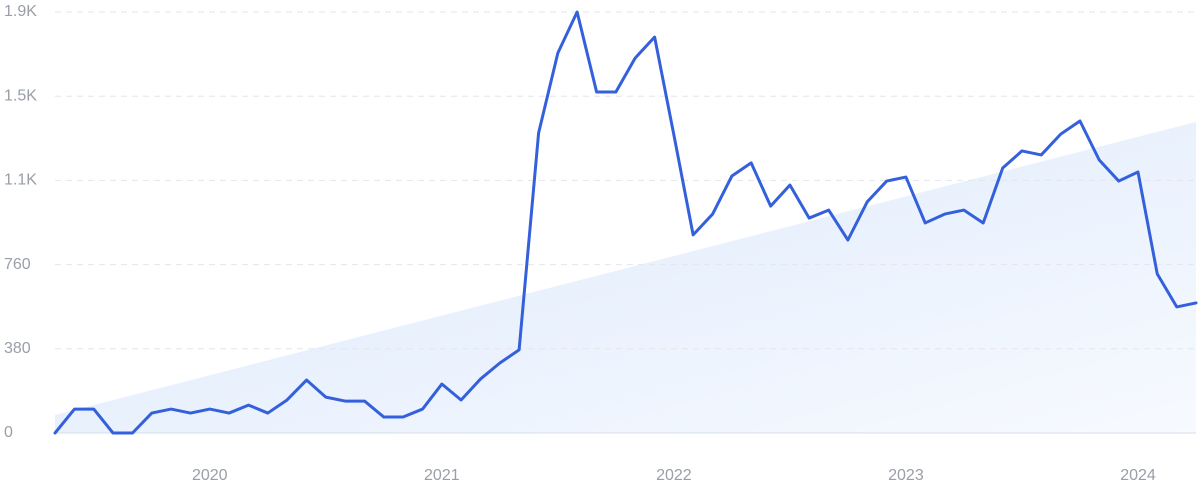 This screenshot has width=1200, height=499. Describe the element at coordinates (17, 348) in the screenshot. I see `y-tick-label: 380` at that location.